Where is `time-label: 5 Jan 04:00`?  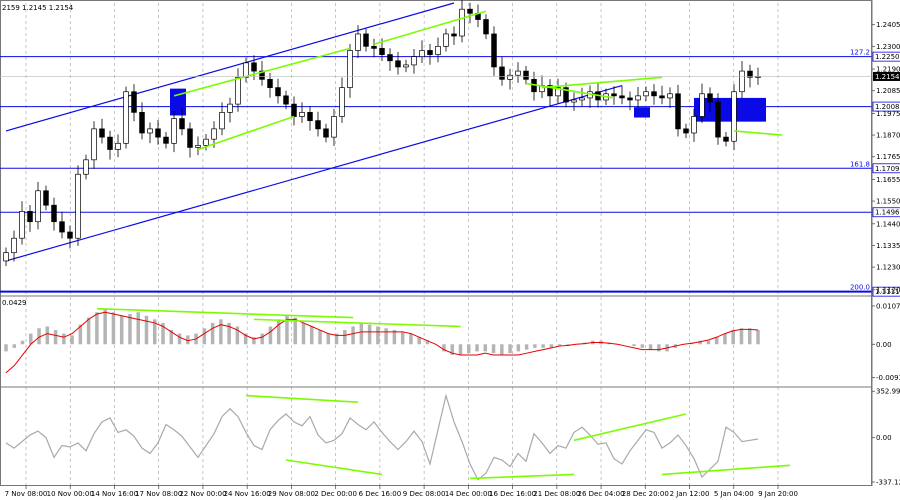 time-label: 5 Jan 04:00 is located at coordinates (734, 494).